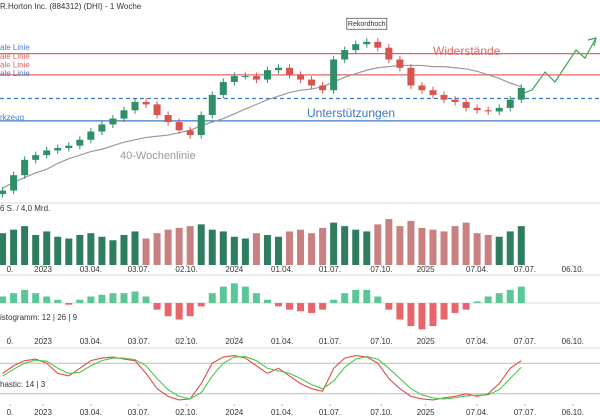 The image size is (600, 420). I want to click on stochastic-line, so click(262, 378).